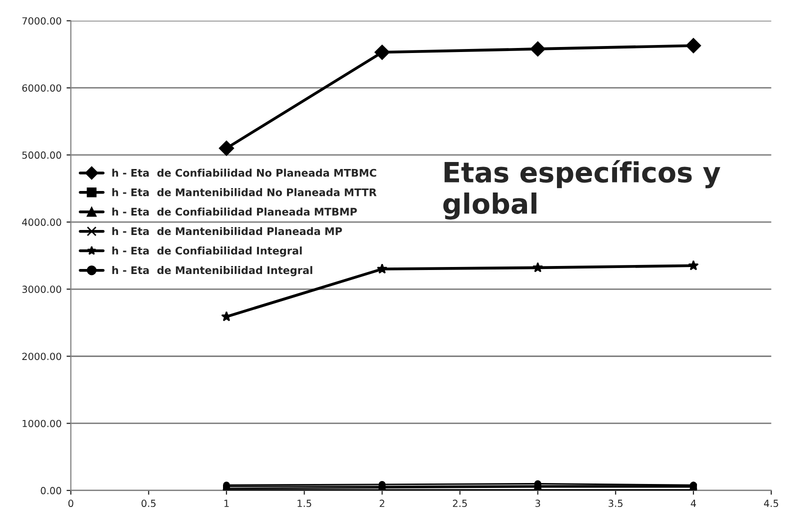 The width and height of the screenshot is (787, 519). I want to click on text: Etas específicos y global, so click(581, 190).